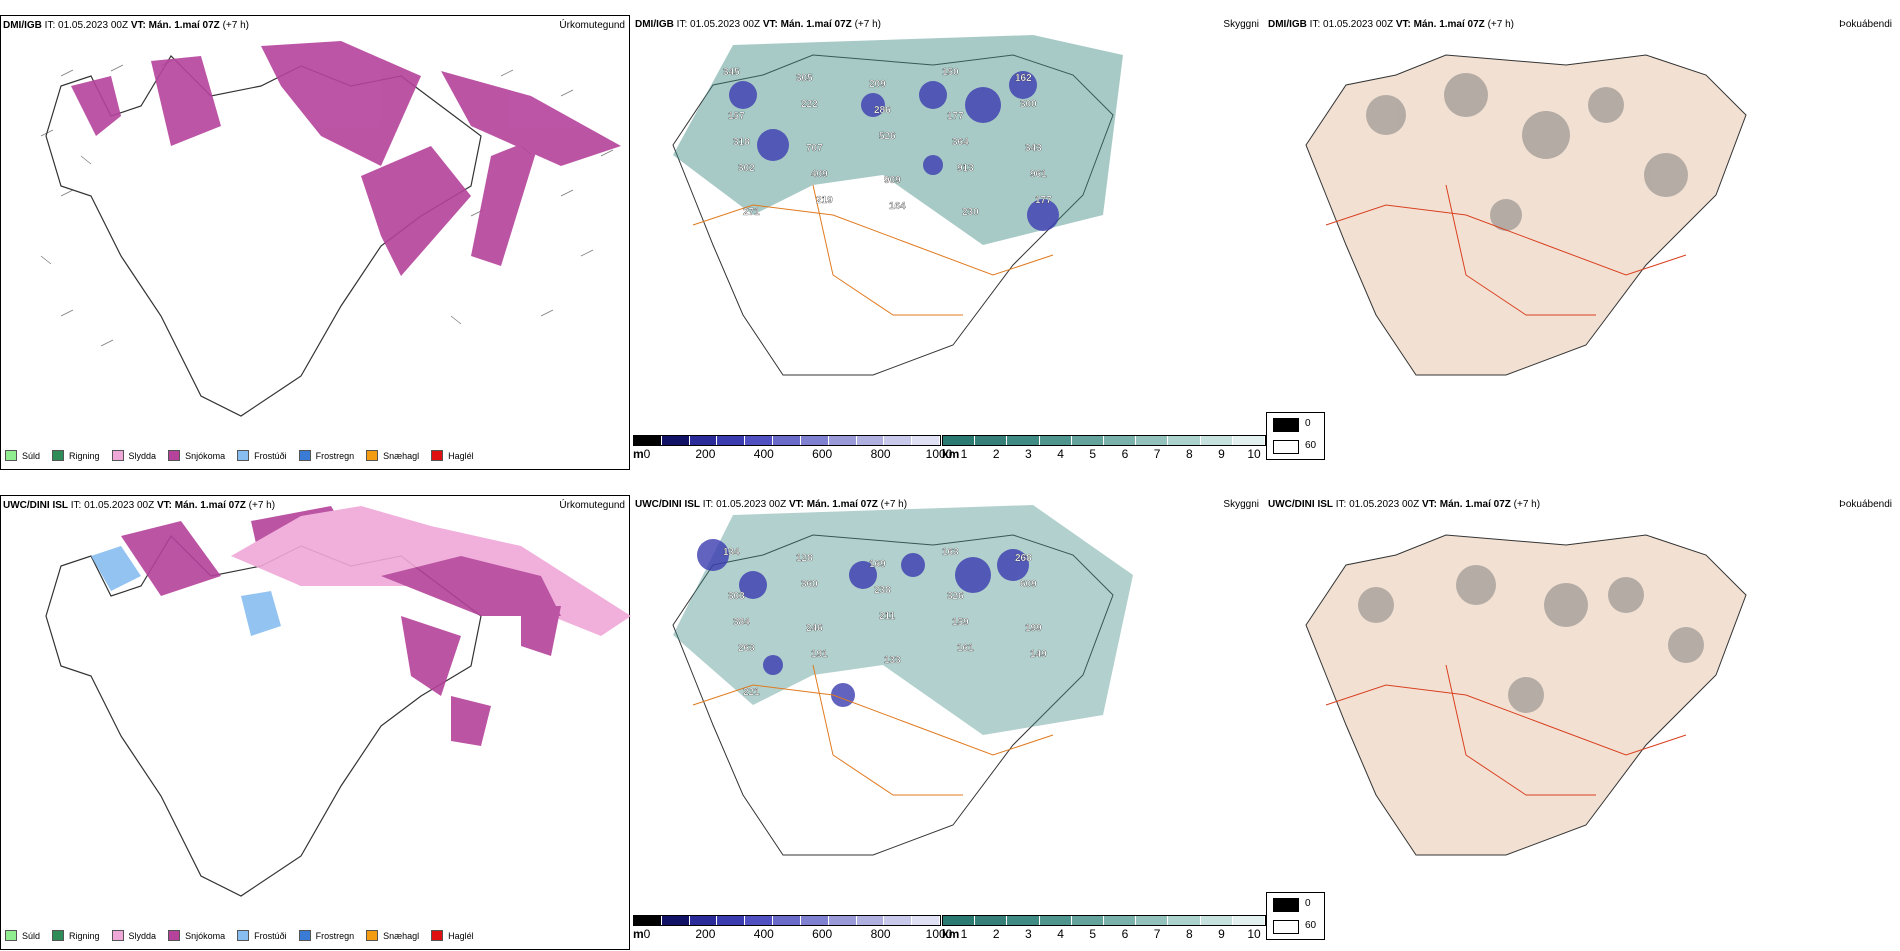  What do you see at coordinates (1295, 916) in the screenshot?
I see `fog-key-bottom: 0 60` at bounding box center [1295, 916].